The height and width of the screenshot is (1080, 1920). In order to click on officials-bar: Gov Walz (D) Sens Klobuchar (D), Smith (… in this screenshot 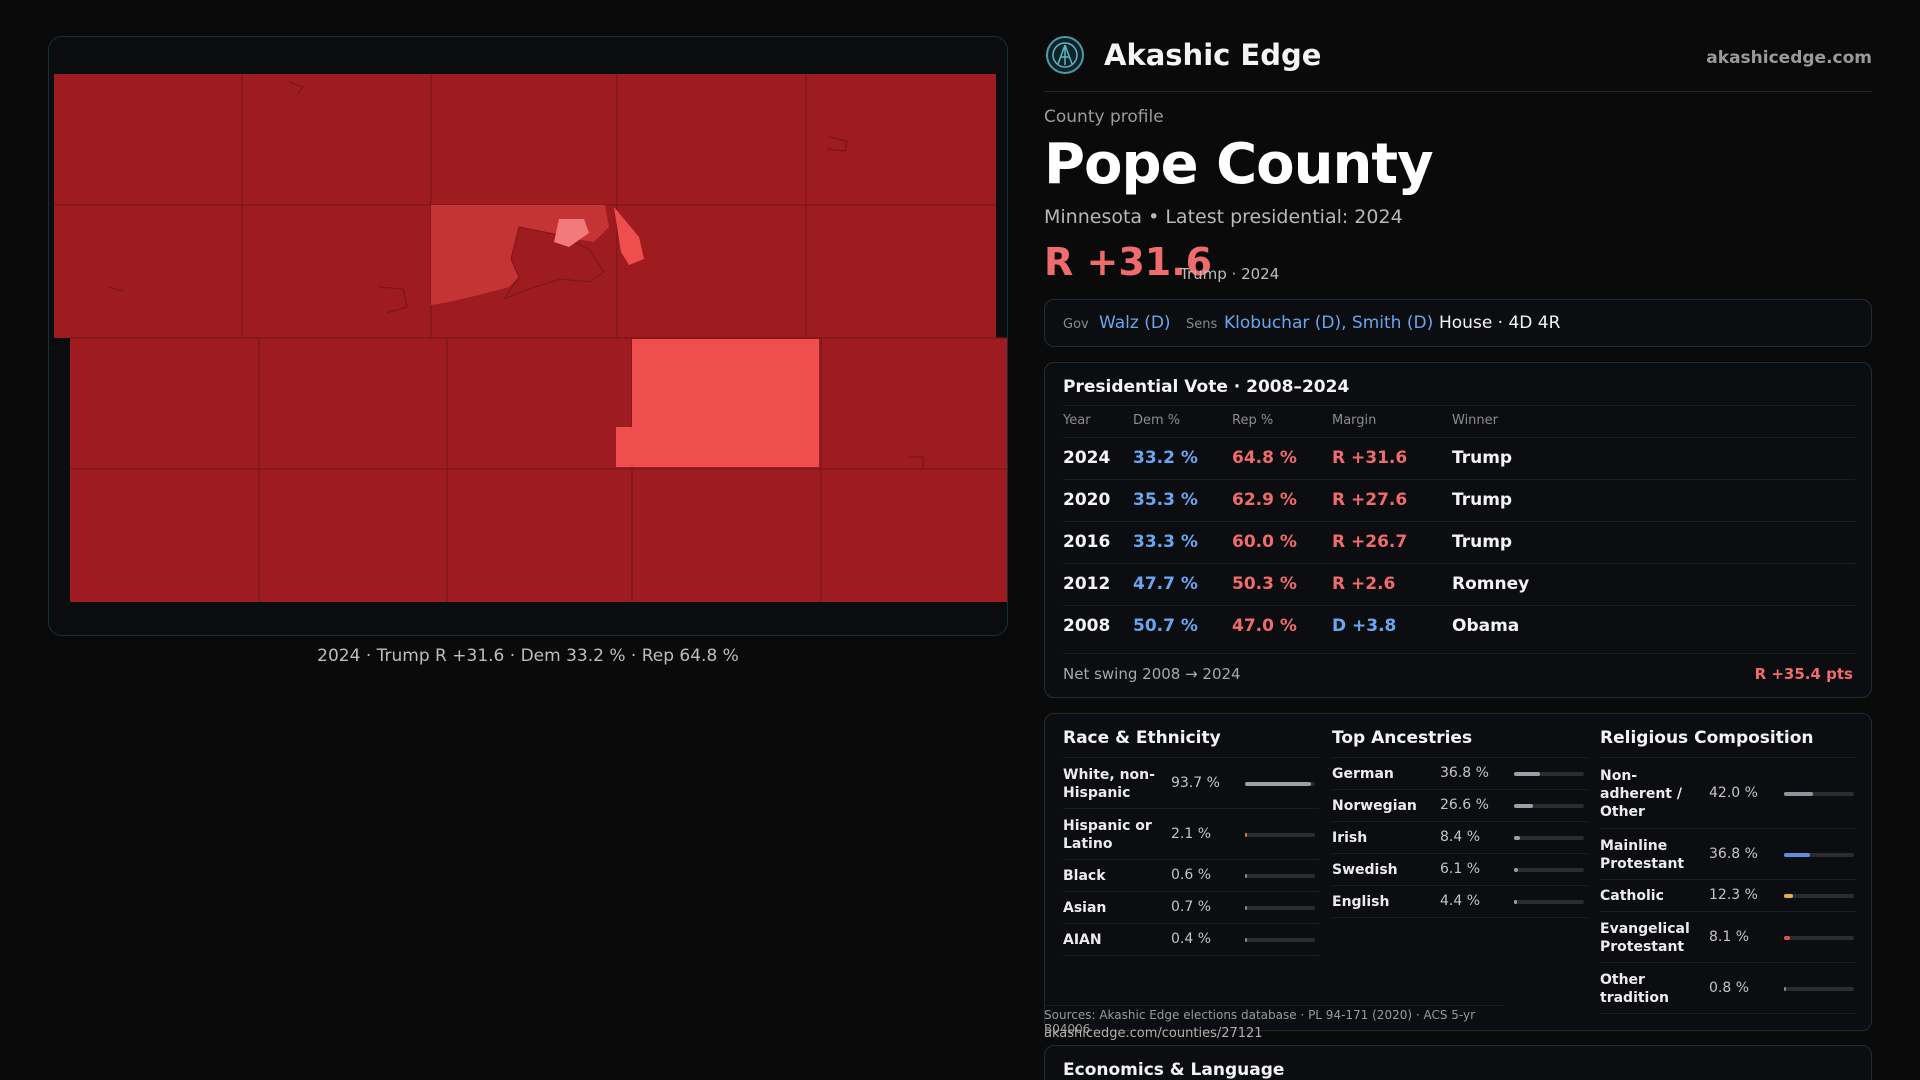, I will do `click(1458, 323)`.